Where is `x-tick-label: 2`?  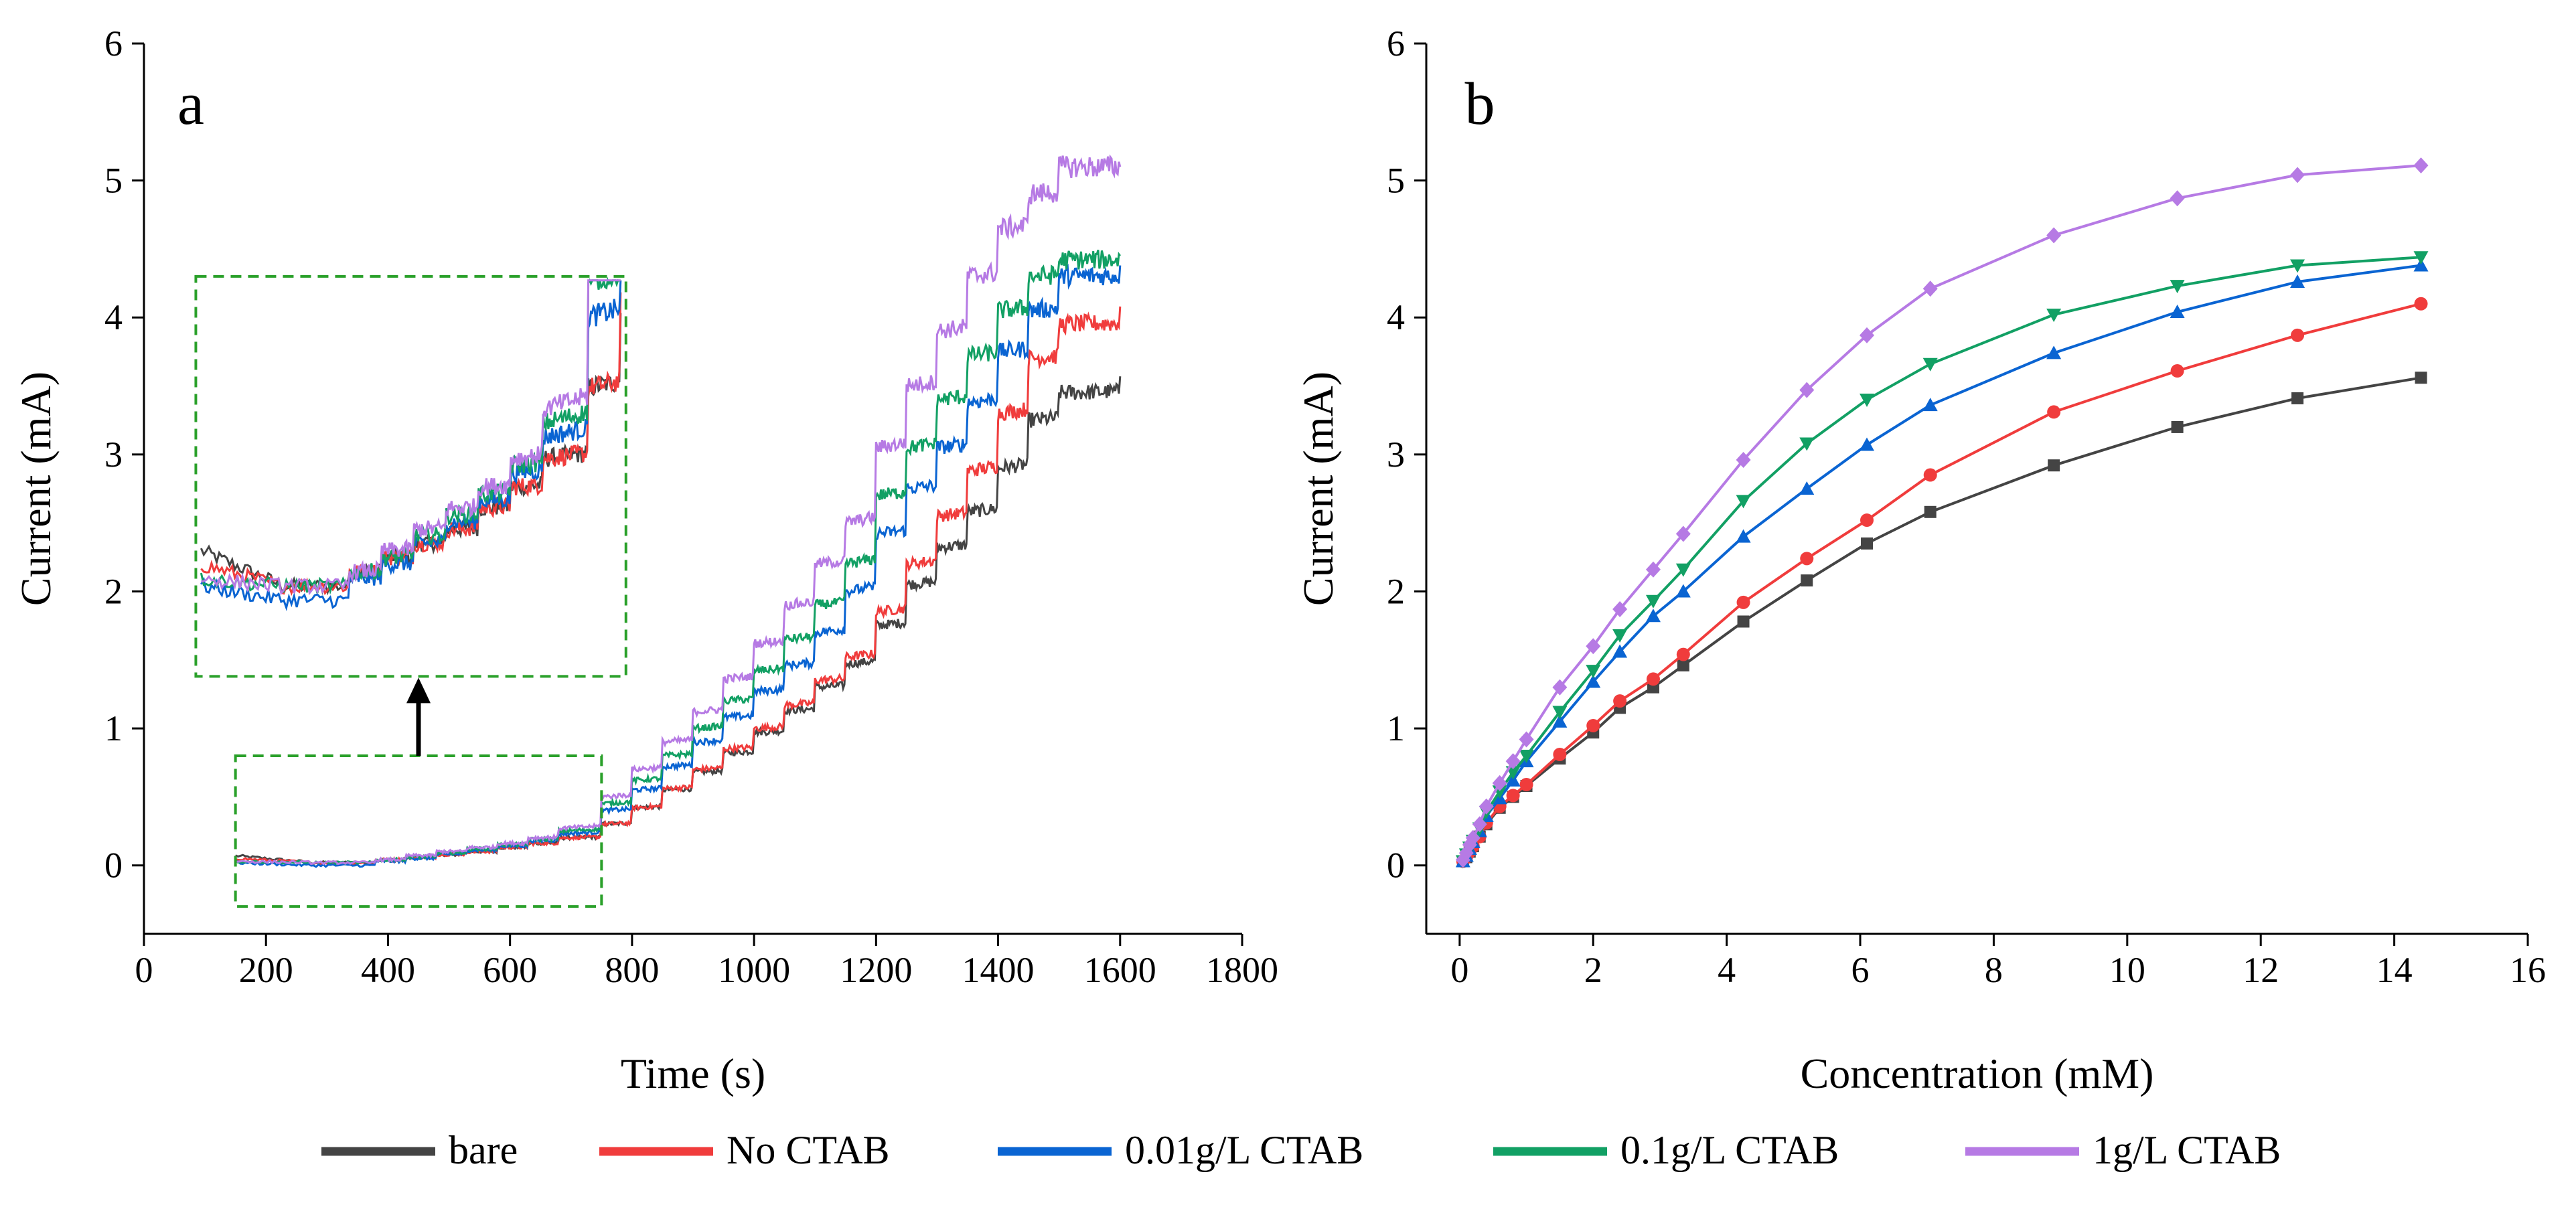
x-tick-label: 2 is located at coordinates (1593, 970).